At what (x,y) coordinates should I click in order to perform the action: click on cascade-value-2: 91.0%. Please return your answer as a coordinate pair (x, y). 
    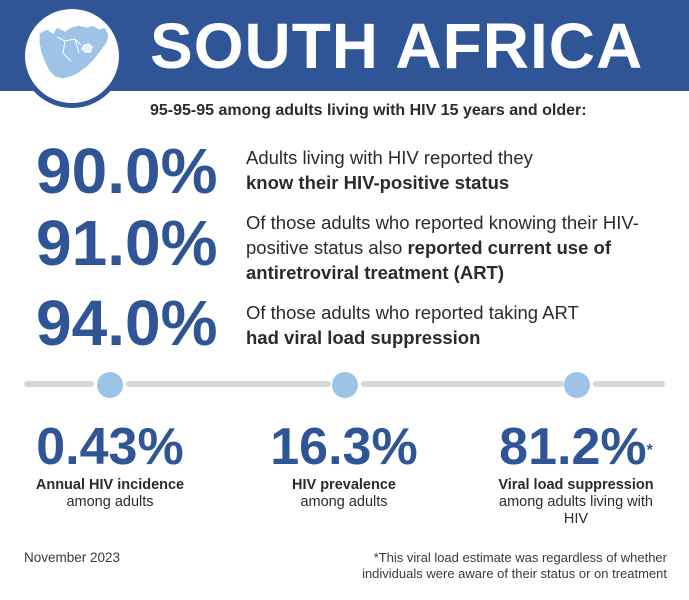
    Looking at the image, I should click on (127, 243).